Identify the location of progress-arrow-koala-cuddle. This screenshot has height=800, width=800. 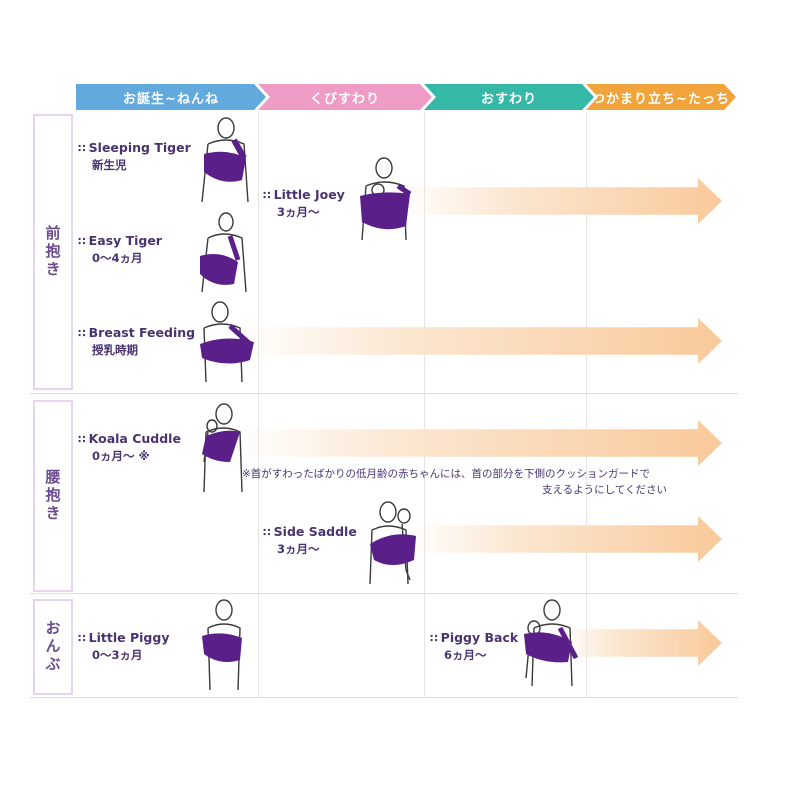
(479, 443).